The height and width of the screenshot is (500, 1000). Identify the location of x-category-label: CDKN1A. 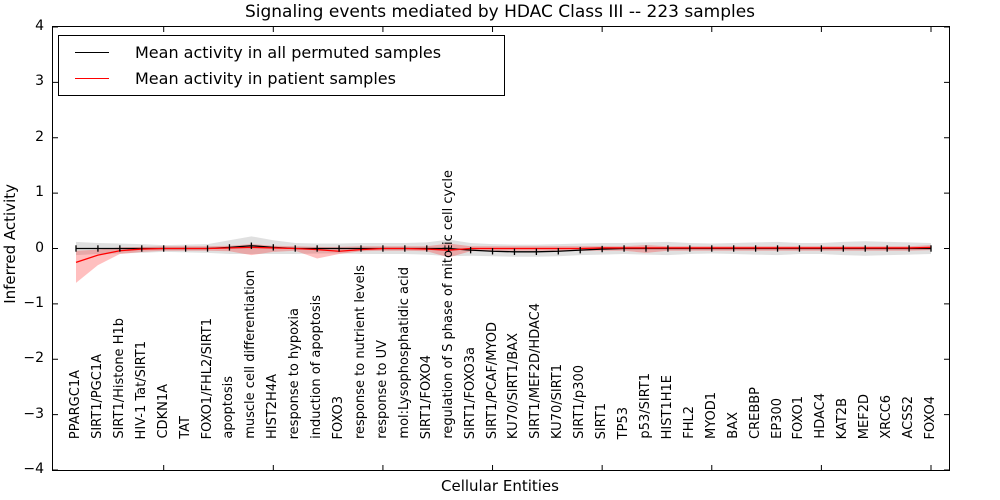
(163, 411).